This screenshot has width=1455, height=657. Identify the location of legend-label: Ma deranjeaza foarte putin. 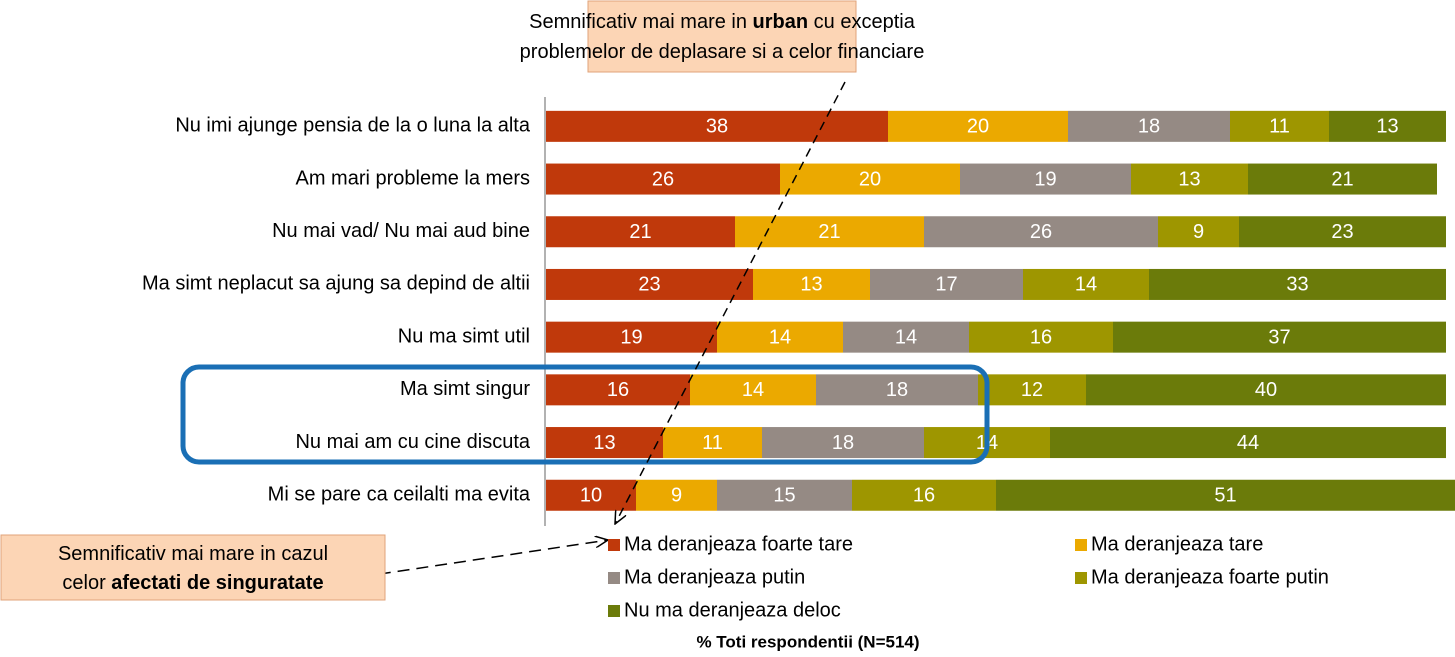
(1210, 577).